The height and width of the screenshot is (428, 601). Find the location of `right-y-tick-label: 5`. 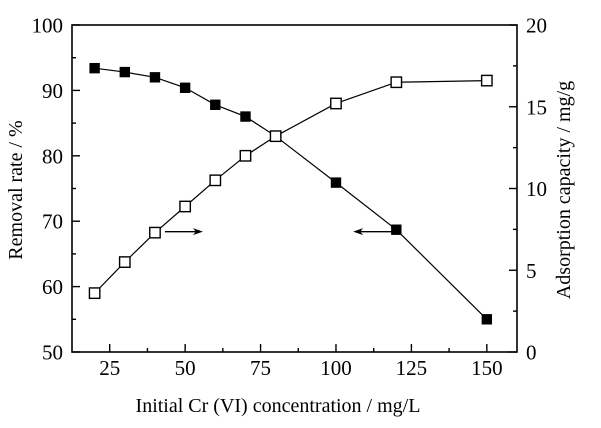

right-y-tick-label: 5 is located at coordinates (531, 271).